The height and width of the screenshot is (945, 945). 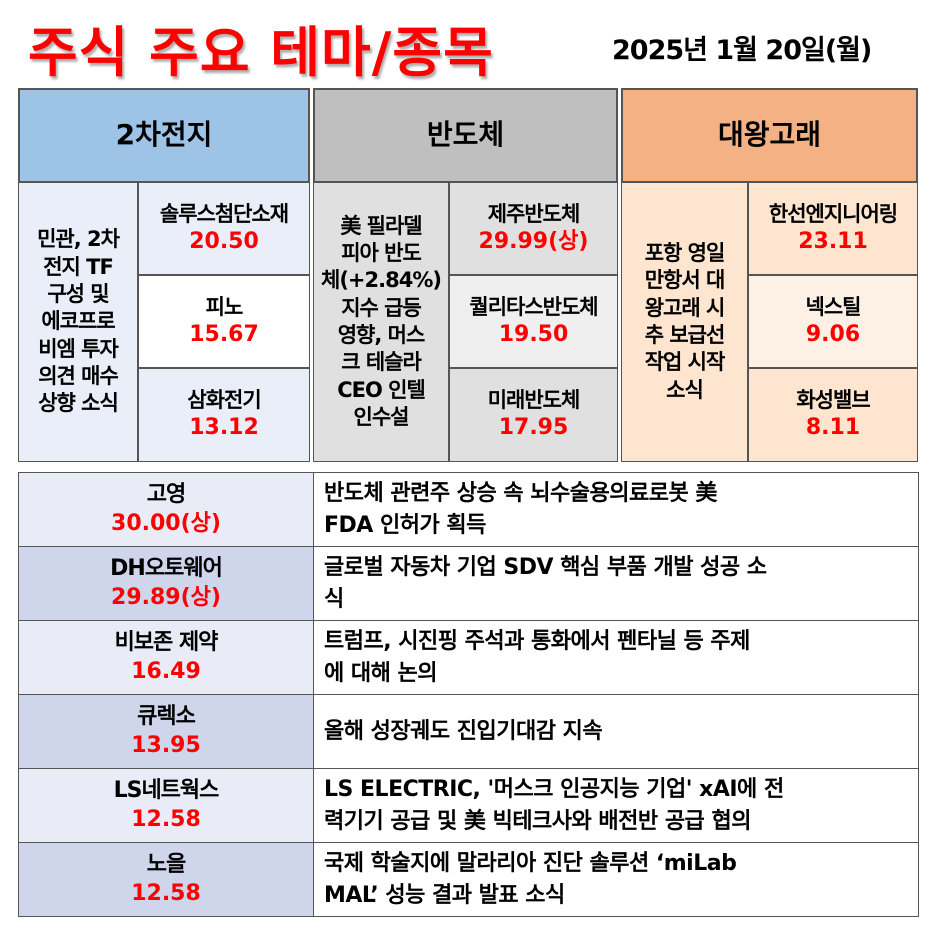 I want to click on page-title: 주식 주요 테마/종목, so click(x=261, y=52).